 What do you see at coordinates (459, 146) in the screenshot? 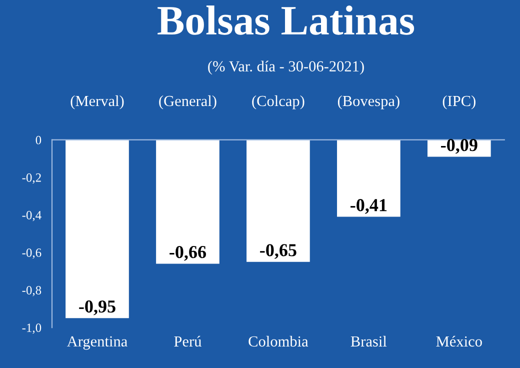
I see `data-label: -0,09` at bounding box center [459, 146].